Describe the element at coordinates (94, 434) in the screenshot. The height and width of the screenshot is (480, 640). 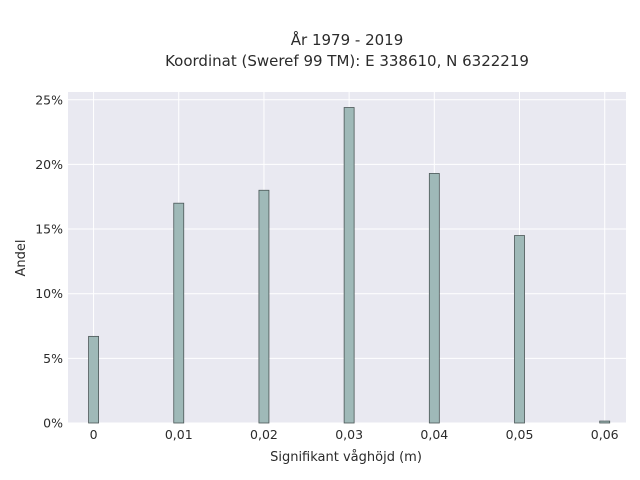
I see `x-tick-label: 0` at that location.